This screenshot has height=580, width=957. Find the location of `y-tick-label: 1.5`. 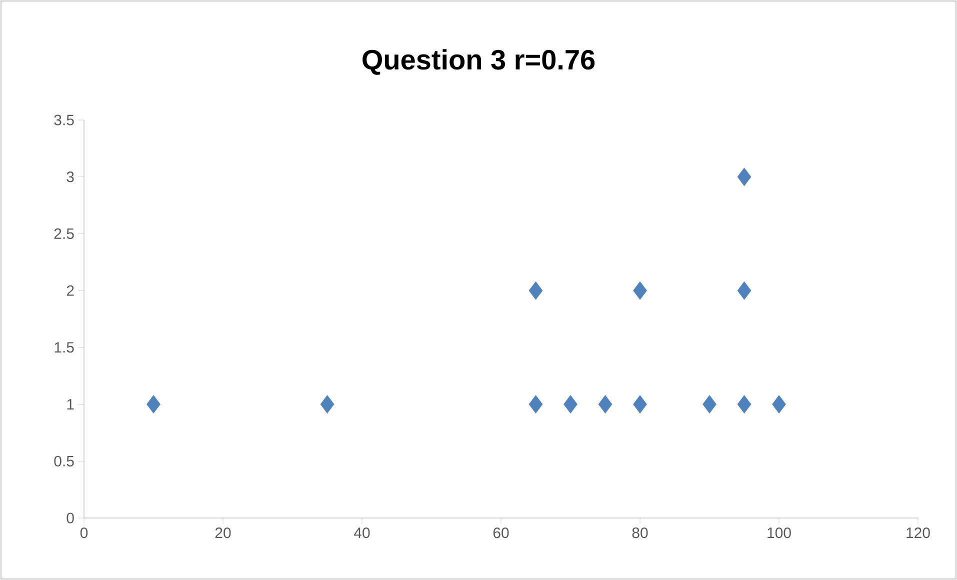

y-tick-label: 1.5 is located at coordinates (64, 347).